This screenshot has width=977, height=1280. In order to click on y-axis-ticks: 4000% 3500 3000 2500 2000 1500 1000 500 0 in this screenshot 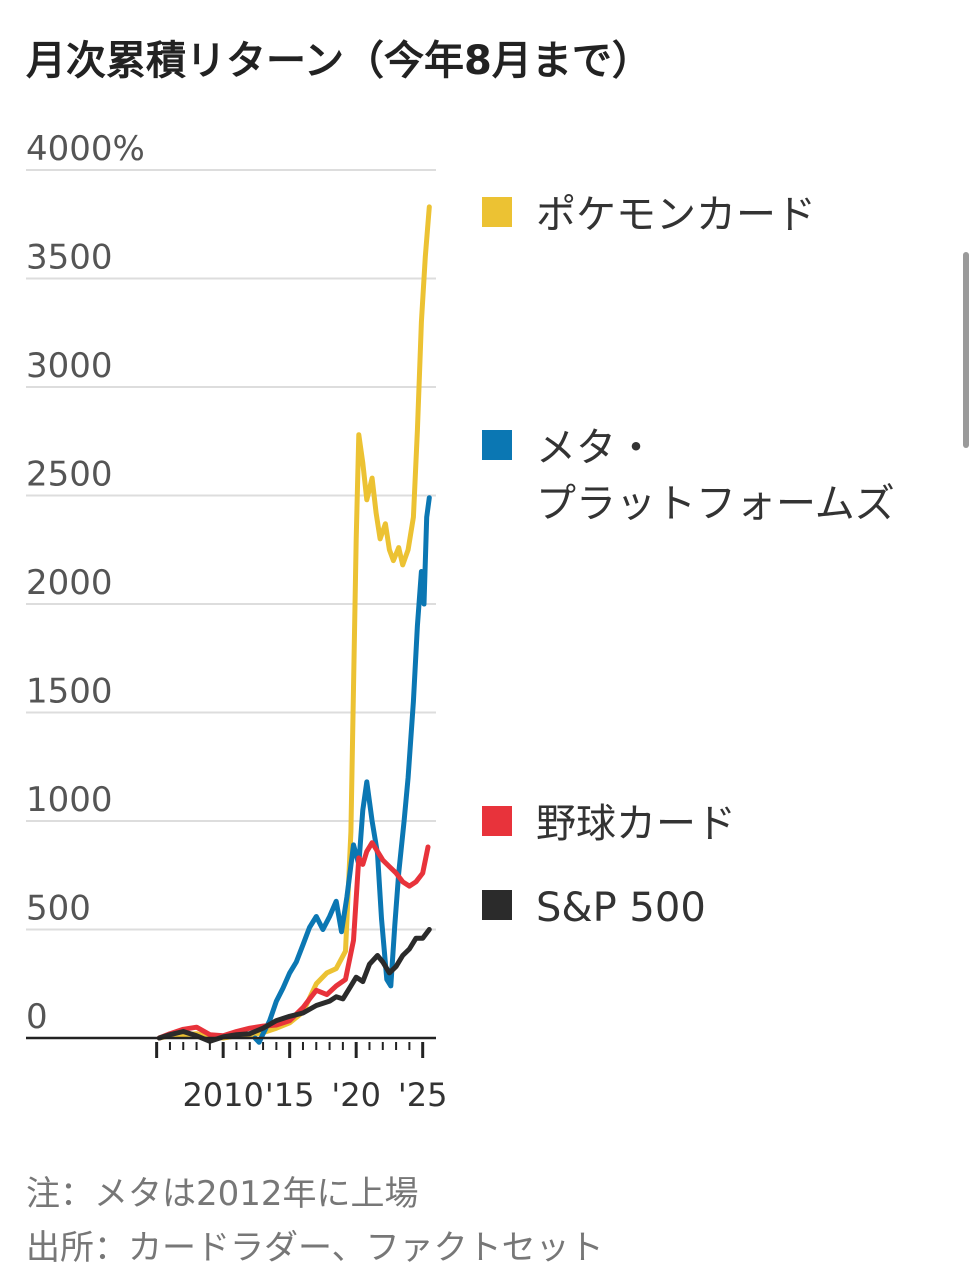, I will do `click(85, 583)`.